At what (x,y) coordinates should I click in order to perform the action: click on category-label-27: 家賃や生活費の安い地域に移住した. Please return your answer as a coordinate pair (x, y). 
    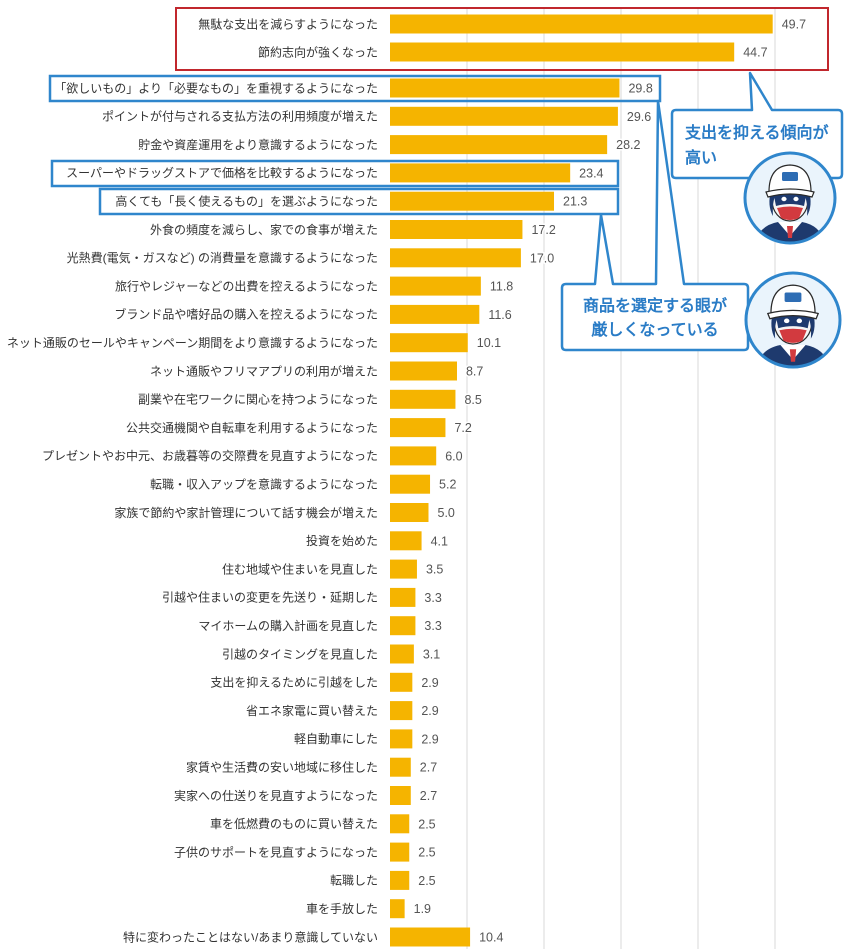
    Looking at the image, I should click on (282, 767).